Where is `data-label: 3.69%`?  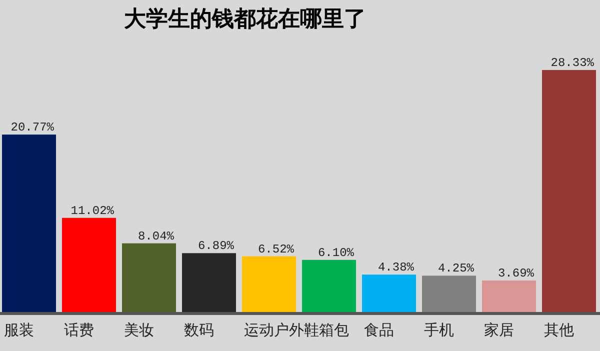
data-label: 3.69% is located at coordinates (516, 273).